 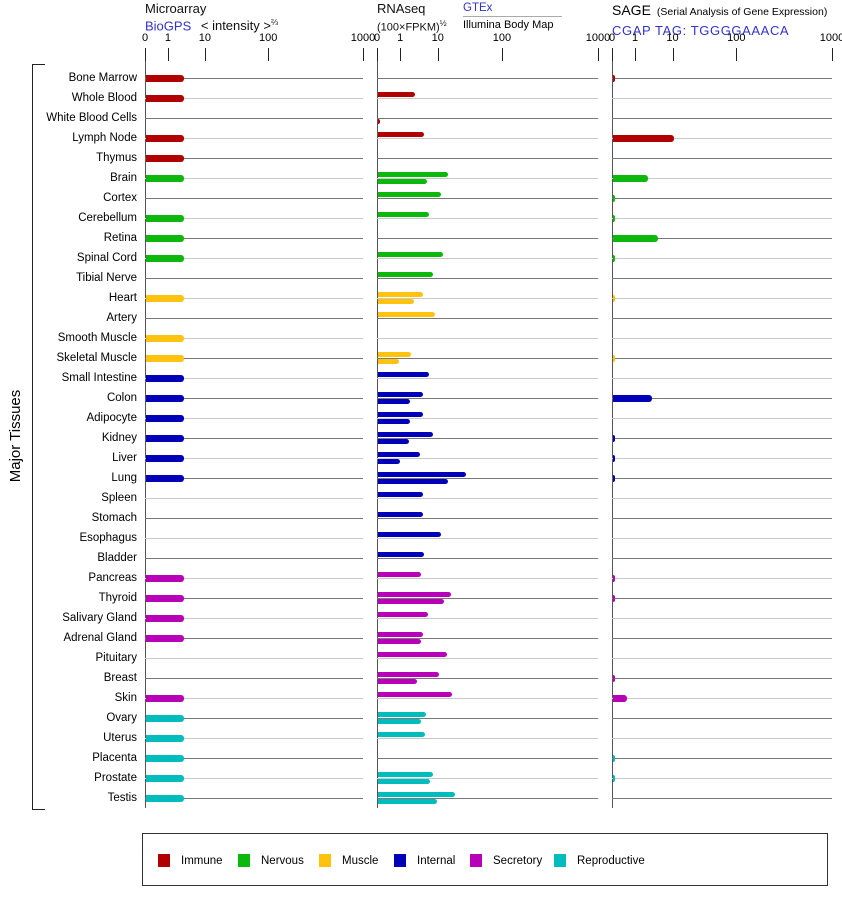 What do you see at coordinates (165, 338) in the screenshot?
I see `bar-microarray-smooth-muscle` at bounding box center [165, 338].